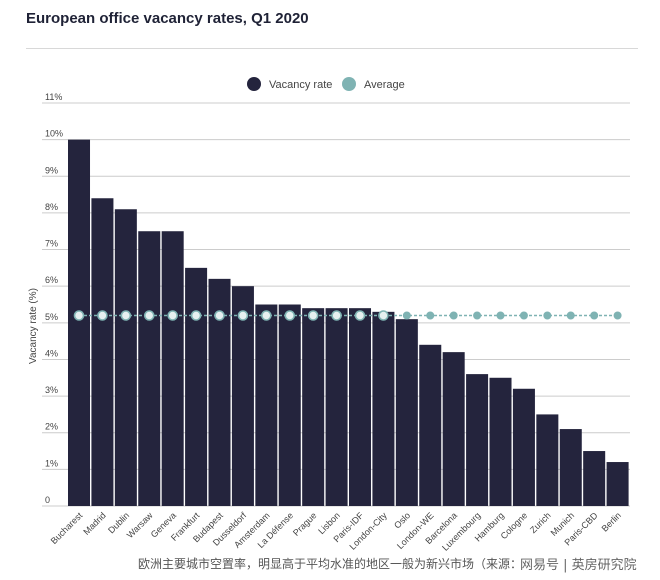 The height and width of the screenshot is (580, 660). What do you see at coordinates (54, 134) in the screenshot?
I see `y-tick-label: 10%` at bounding box center [54, 134].